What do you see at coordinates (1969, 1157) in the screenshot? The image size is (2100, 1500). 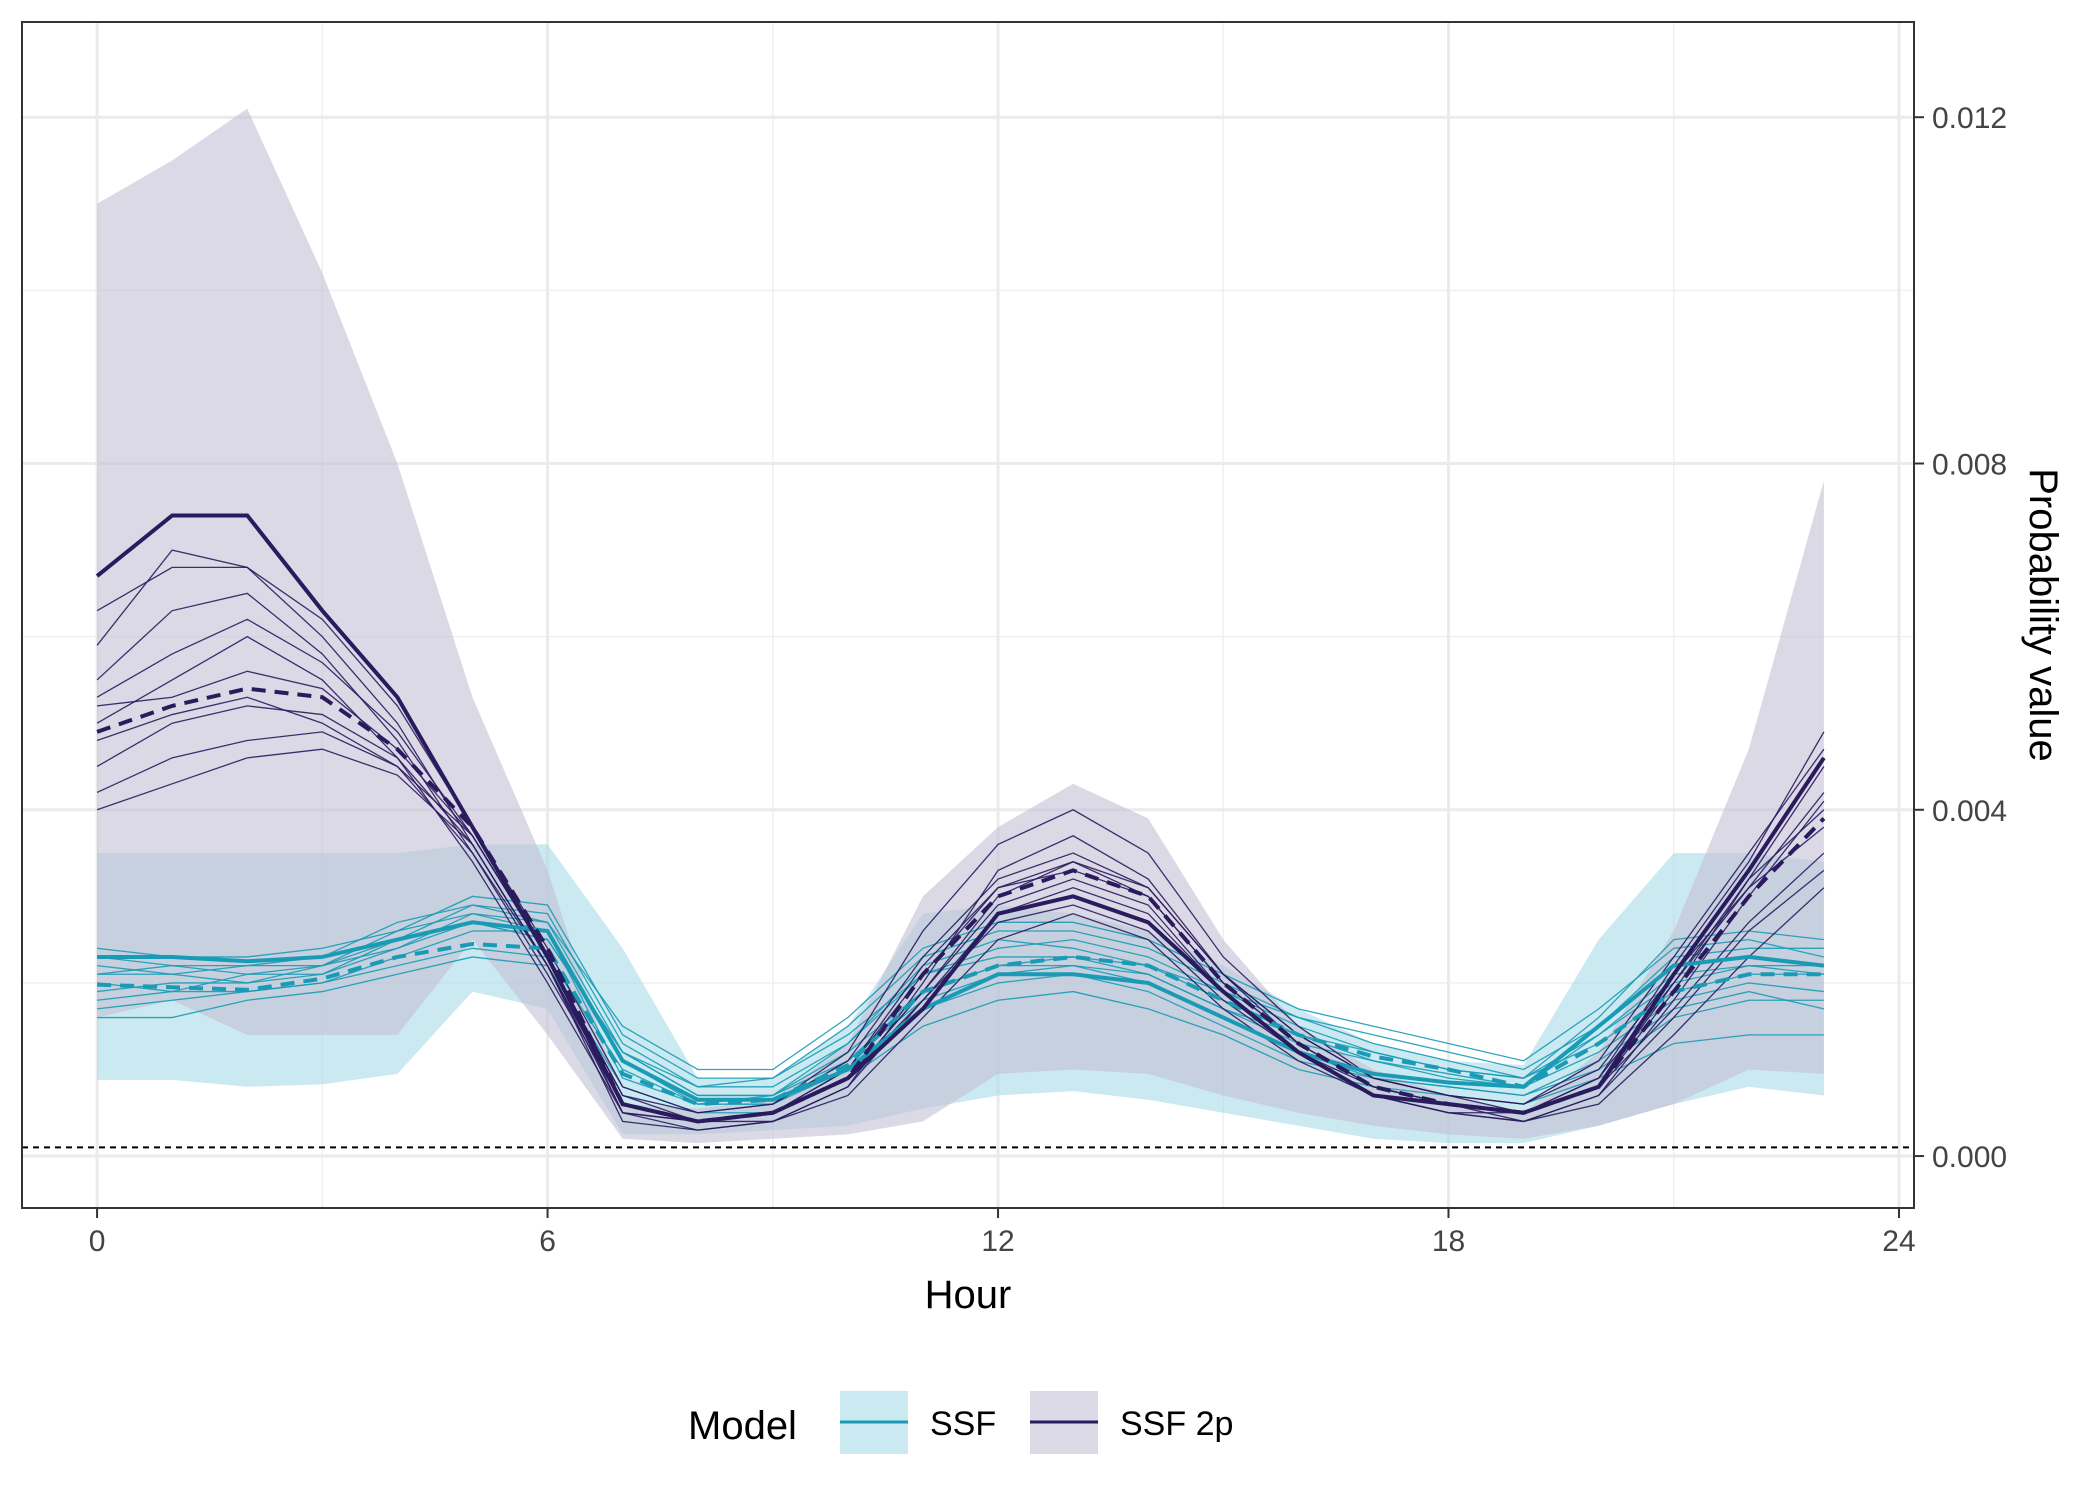 I see `y-tick-label: 0.000` at bounding box center [1969, 1157].